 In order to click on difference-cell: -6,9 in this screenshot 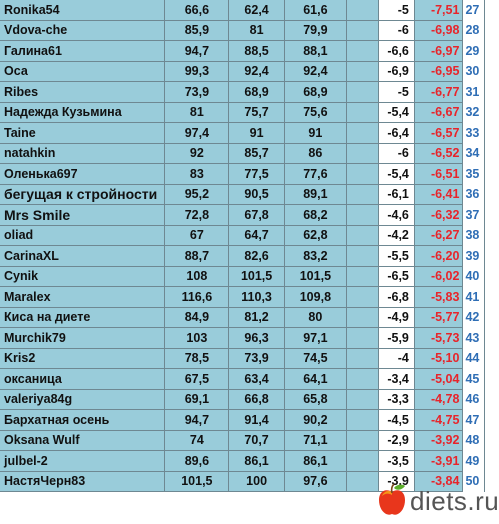, I will do `click(396, 71)`.